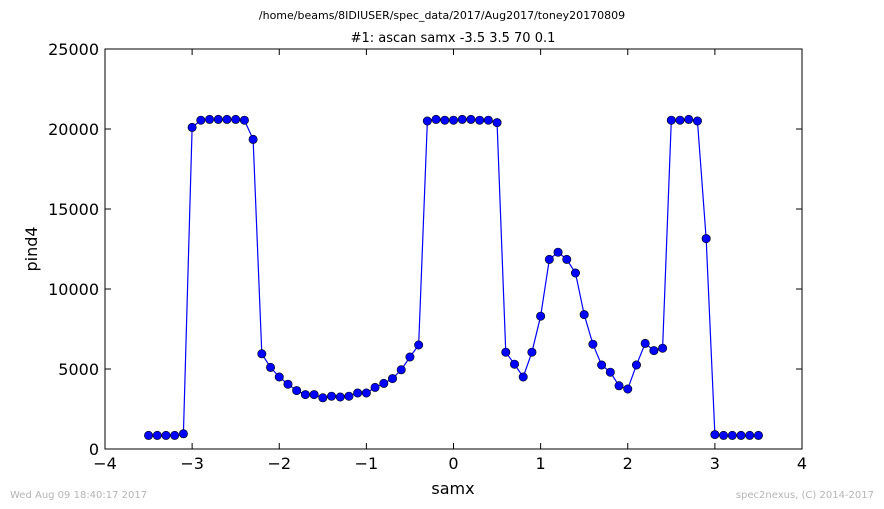  What do you see at coordinates (73, 289) in the screenshot?
I see `y-tick-label: 10000` at bounding box center [73, 289].